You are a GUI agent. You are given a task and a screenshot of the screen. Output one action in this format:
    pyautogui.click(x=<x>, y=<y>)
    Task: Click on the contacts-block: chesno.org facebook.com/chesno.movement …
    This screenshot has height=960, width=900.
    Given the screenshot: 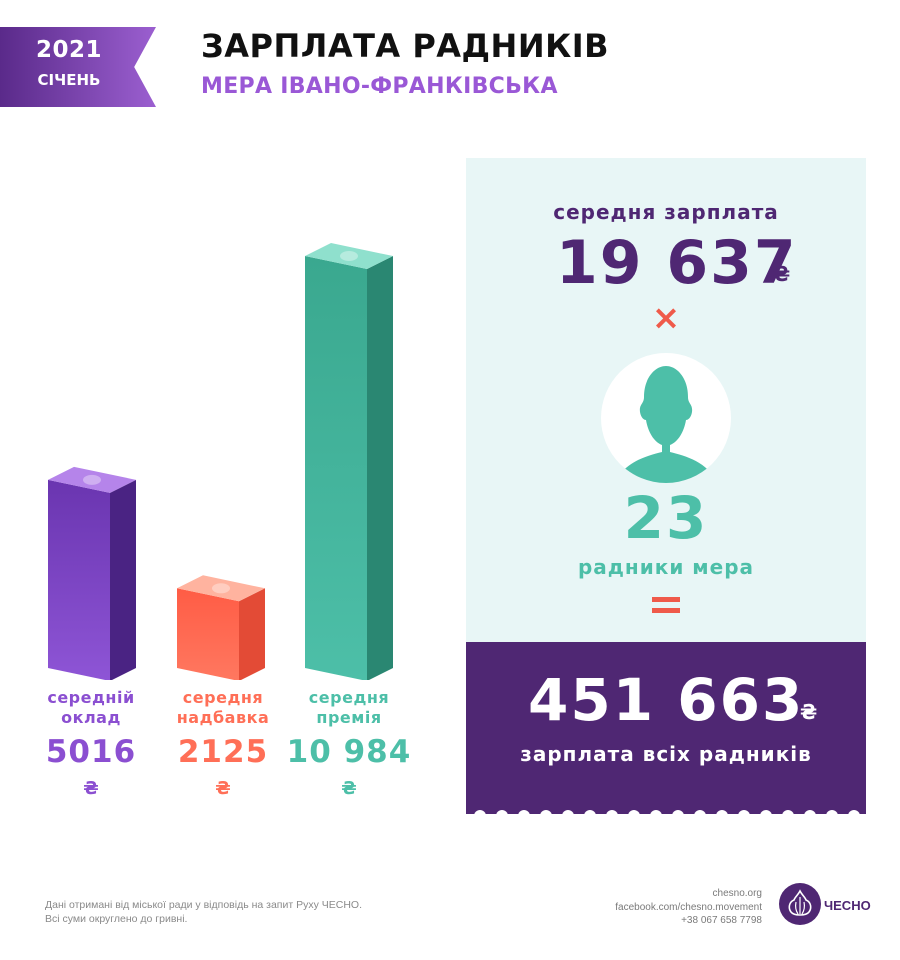 What is the action you would take?
    pyautogui.click(x=661, y=907)
    